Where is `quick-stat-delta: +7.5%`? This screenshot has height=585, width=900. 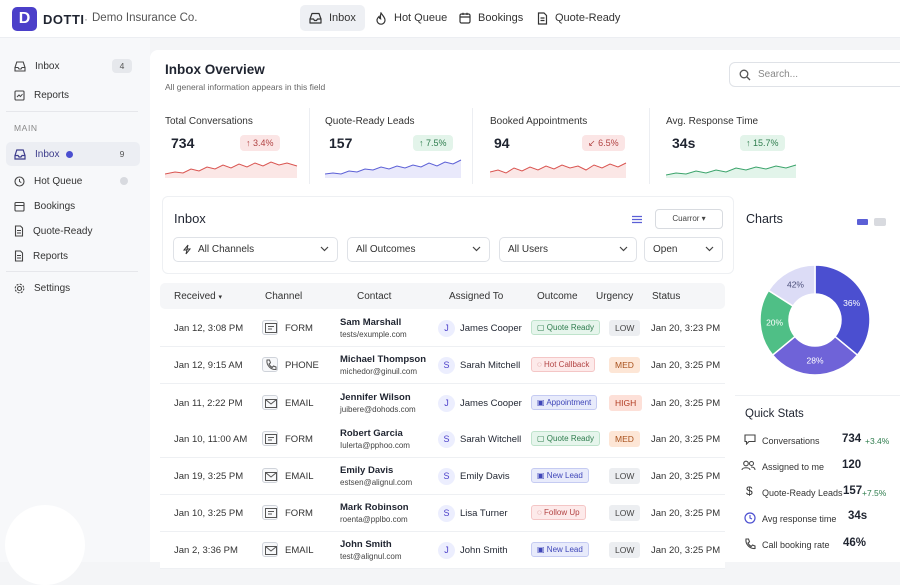 quick-stat-delta: +7.5% is located at coordinates (874, 493).